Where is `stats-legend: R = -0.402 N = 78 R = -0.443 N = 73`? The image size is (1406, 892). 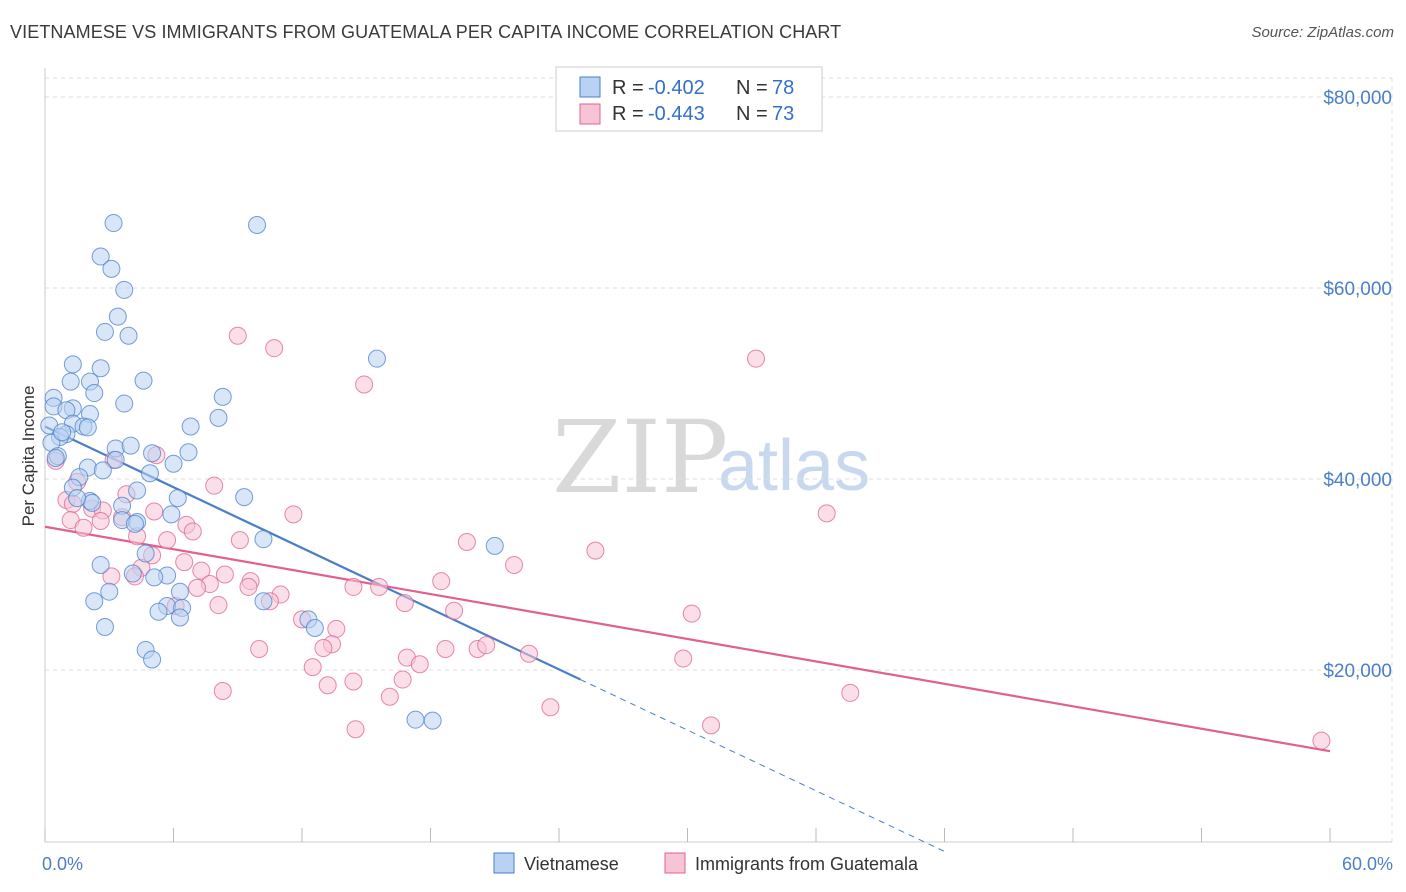
stats-legend: R = -0.402 N = 78 R = -0.443 N = 73 is located at coordinates (689, 99).